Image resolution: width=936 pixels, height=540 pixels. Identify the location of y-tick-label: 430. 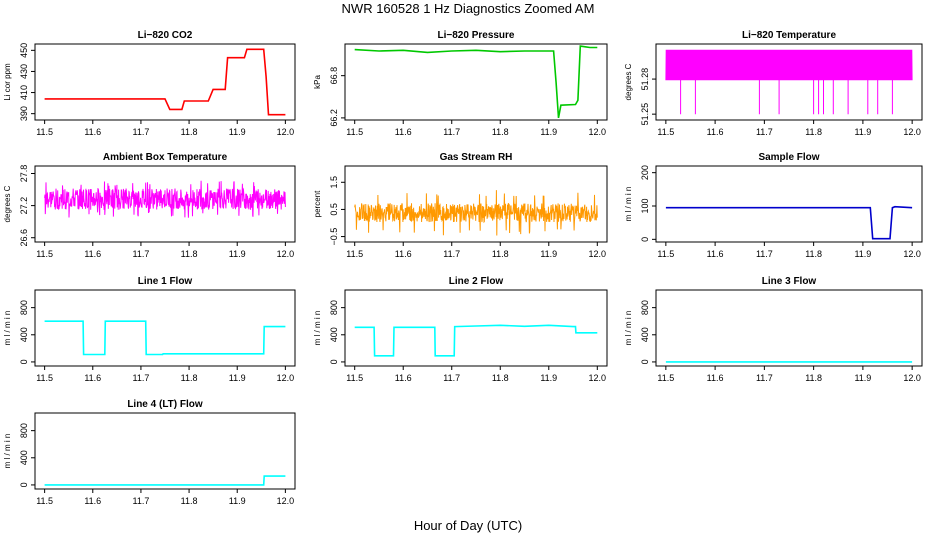
(24, 71).